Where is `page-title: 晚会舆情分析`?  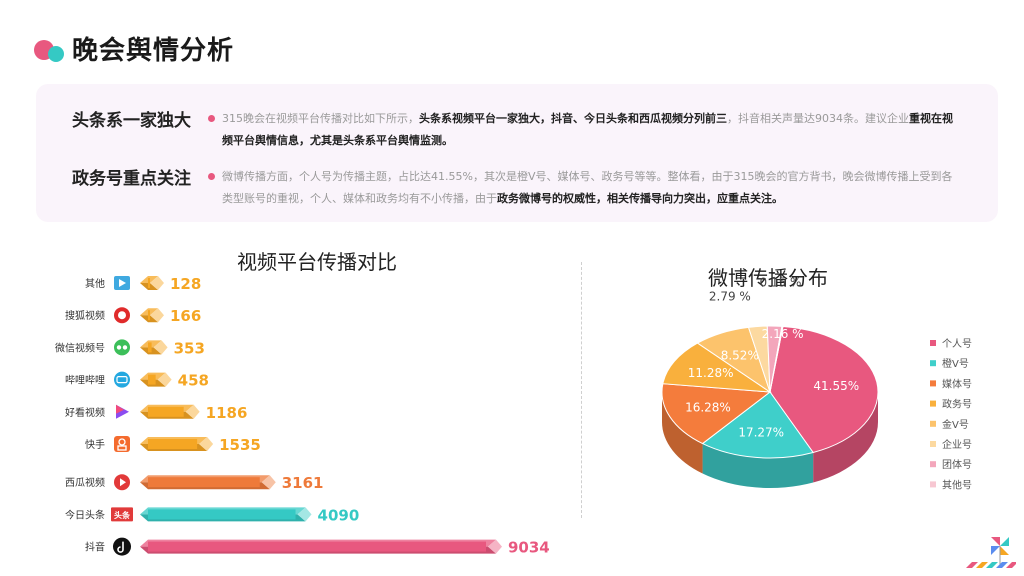
page-title: 晚会舆情分析 is located at coordinates (153, 51).